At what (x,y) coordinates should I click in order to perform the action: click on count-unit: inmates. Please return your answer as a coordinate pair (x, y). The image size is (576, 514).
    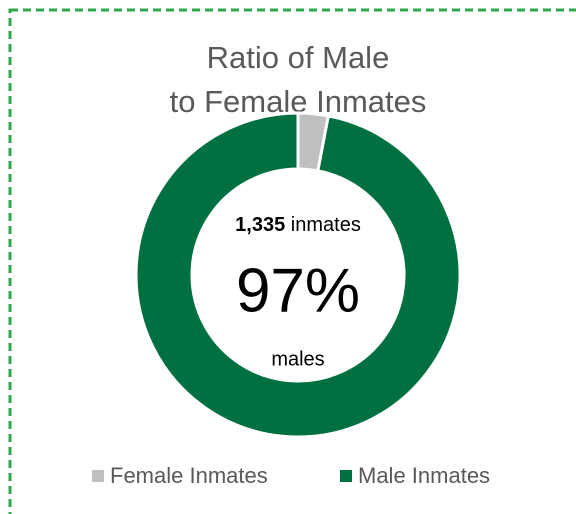
    Looking at the image, I should click on (326, 225).